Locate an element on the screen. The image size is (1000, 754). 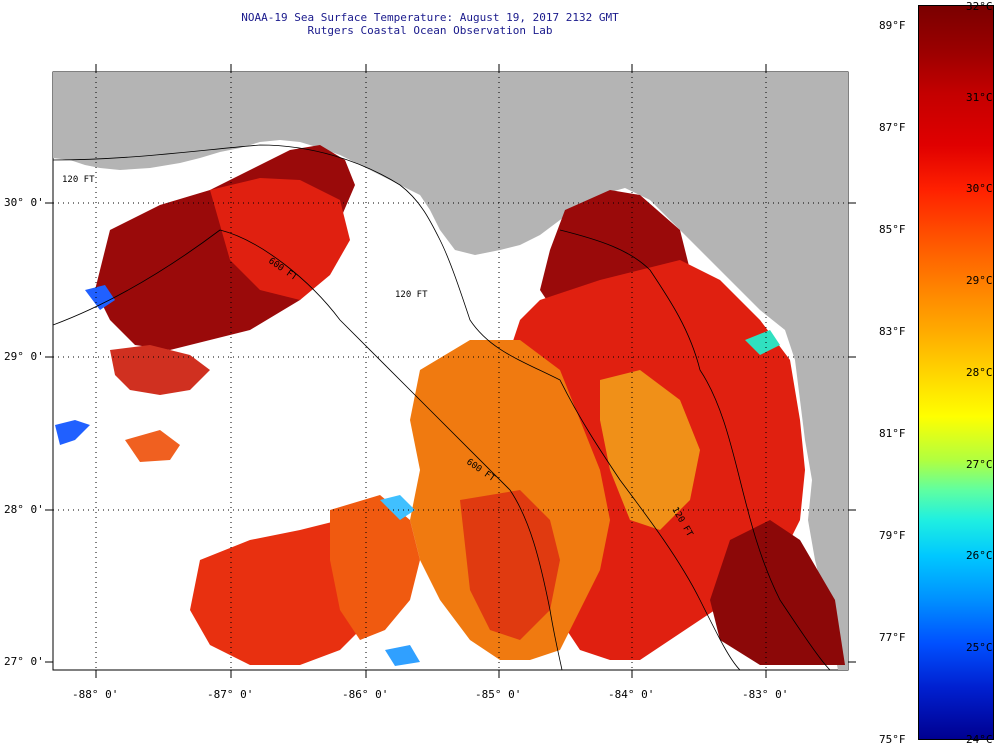
colorbar-f-label: 79°F is located at coordinates (892, 535).